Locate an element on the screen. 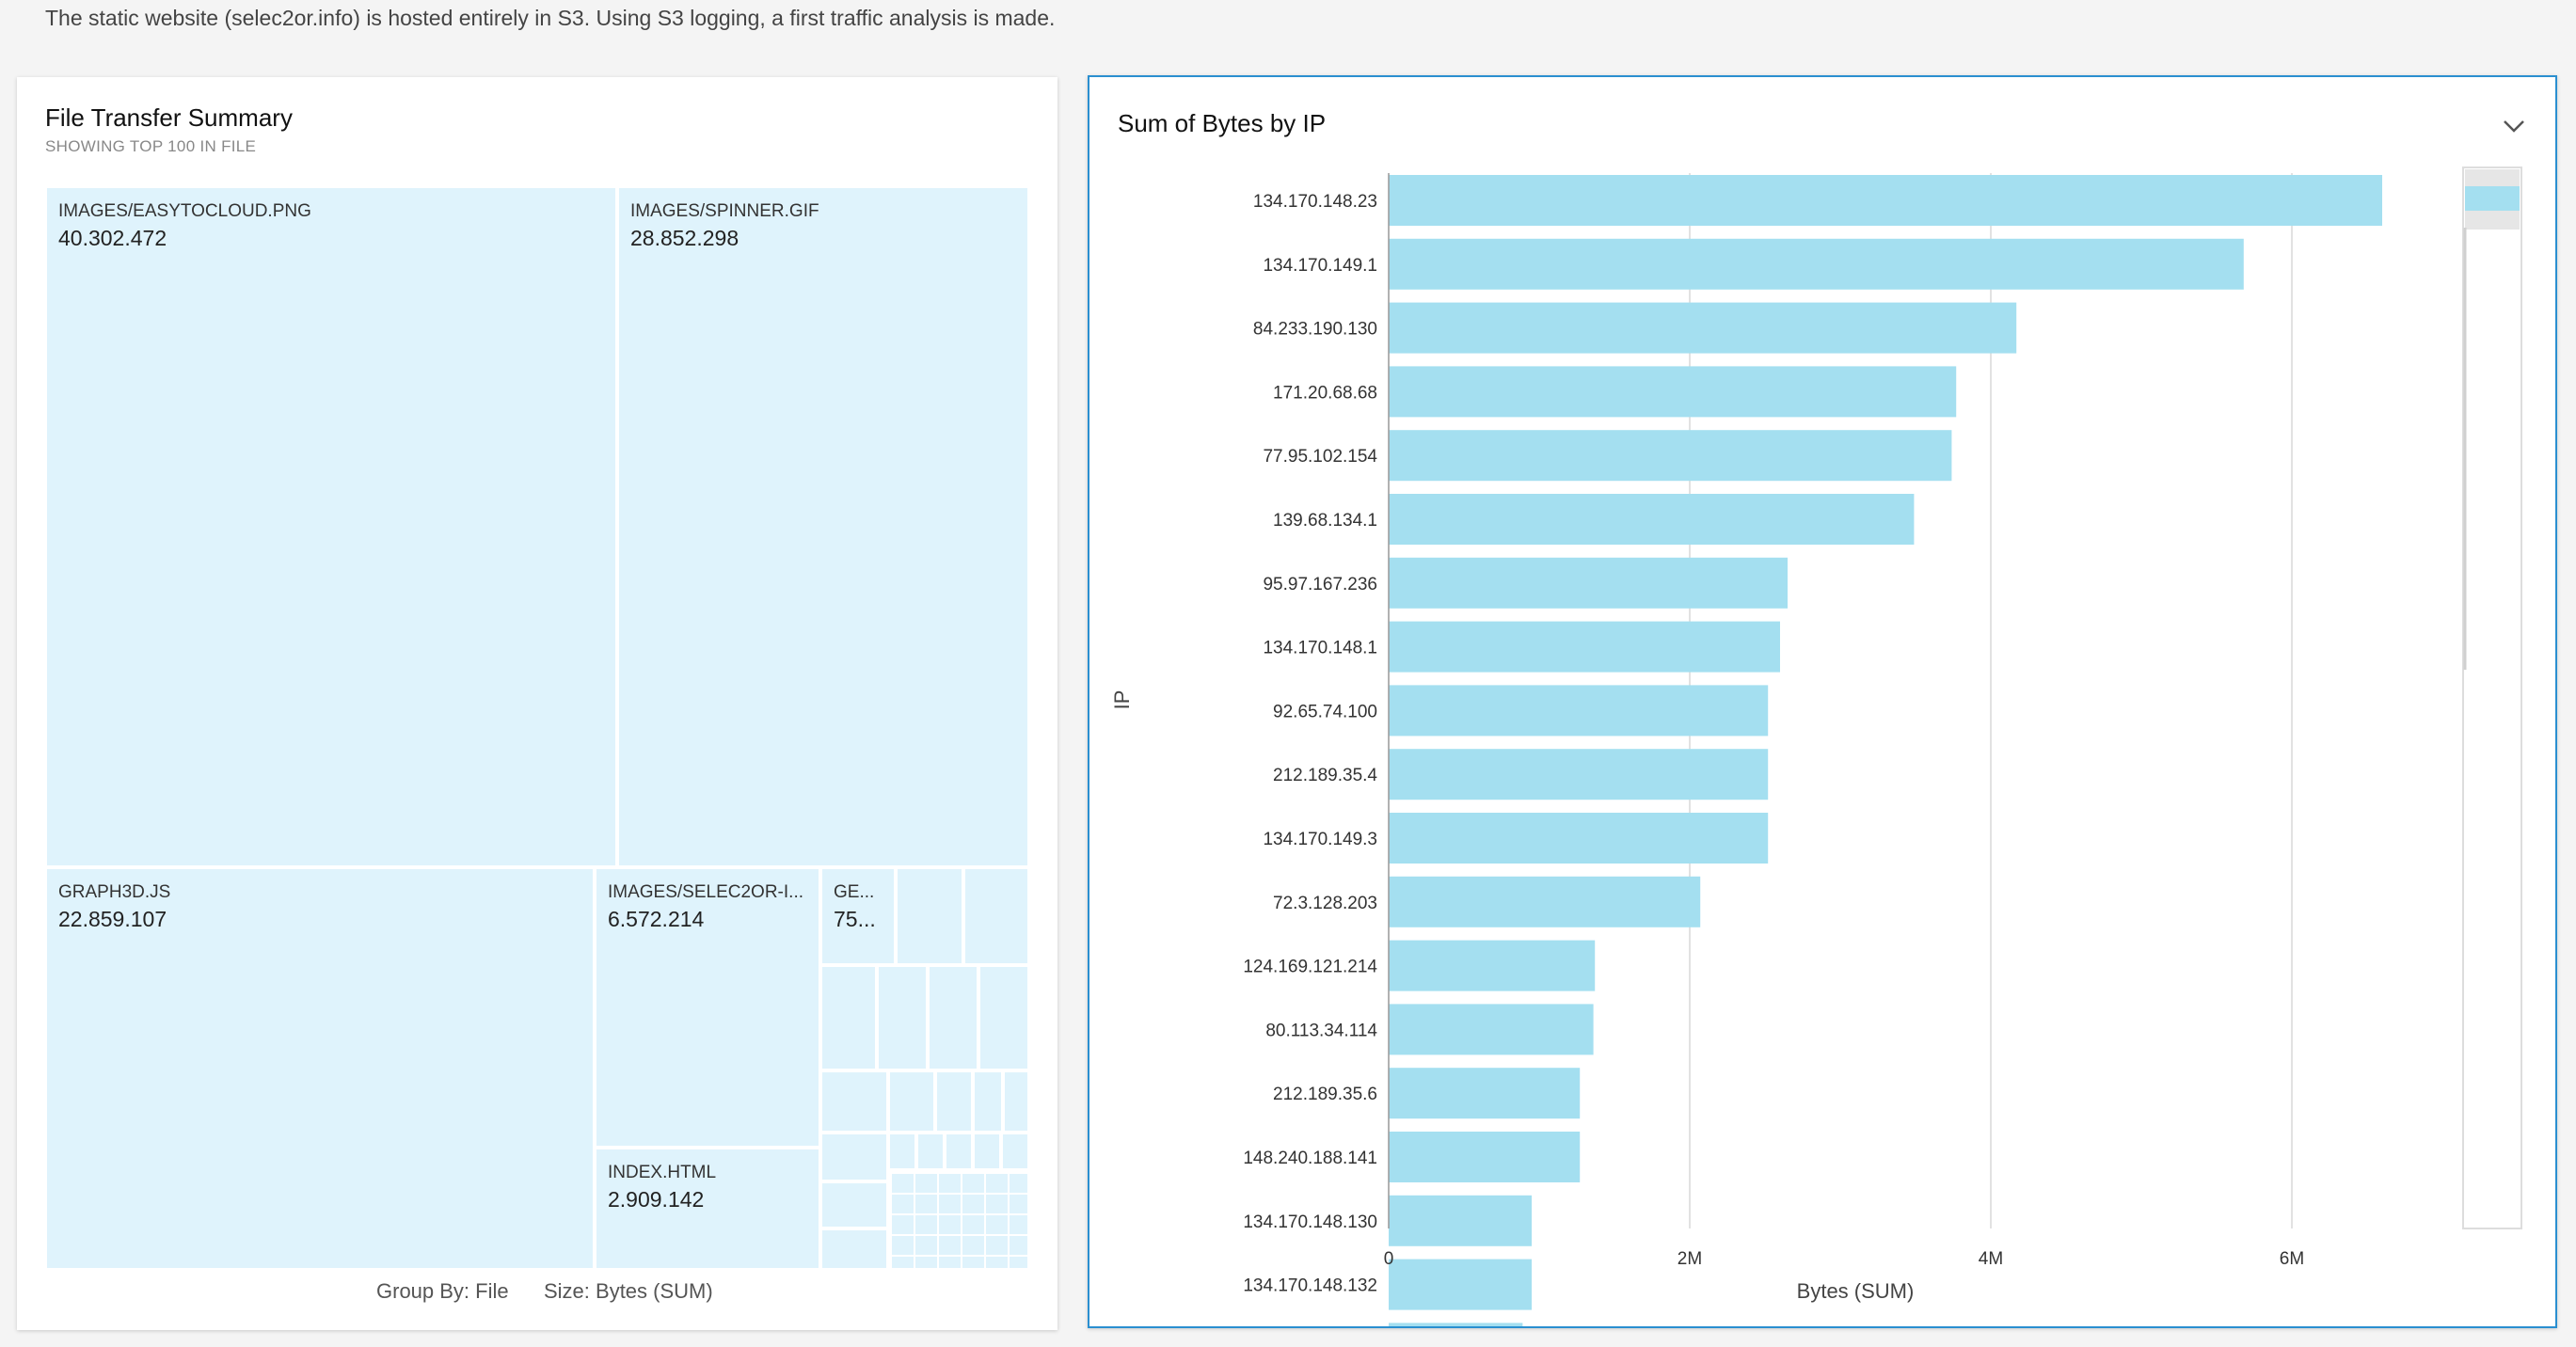 The image size is (2576, 1347). x-tick-label: 2M is located at coordinates (1690, 1259).